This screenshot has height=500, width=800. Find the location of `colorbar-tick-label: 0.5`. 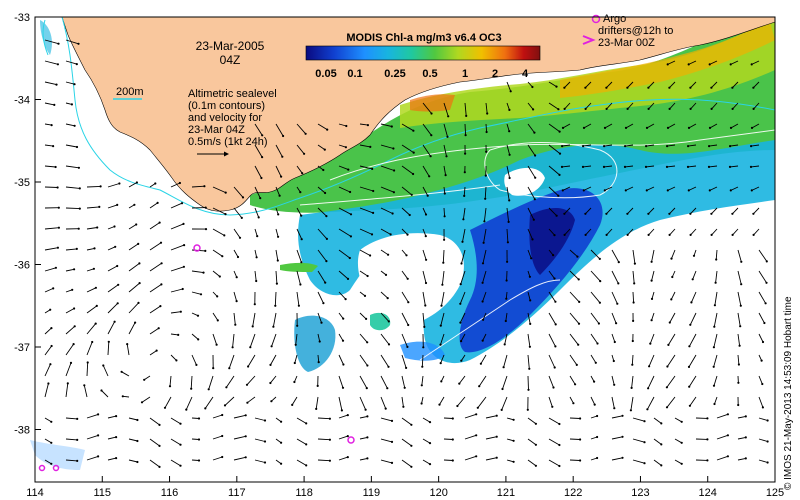

colorbar-tick-label: 0.5 is located at coordinates (429, 74).